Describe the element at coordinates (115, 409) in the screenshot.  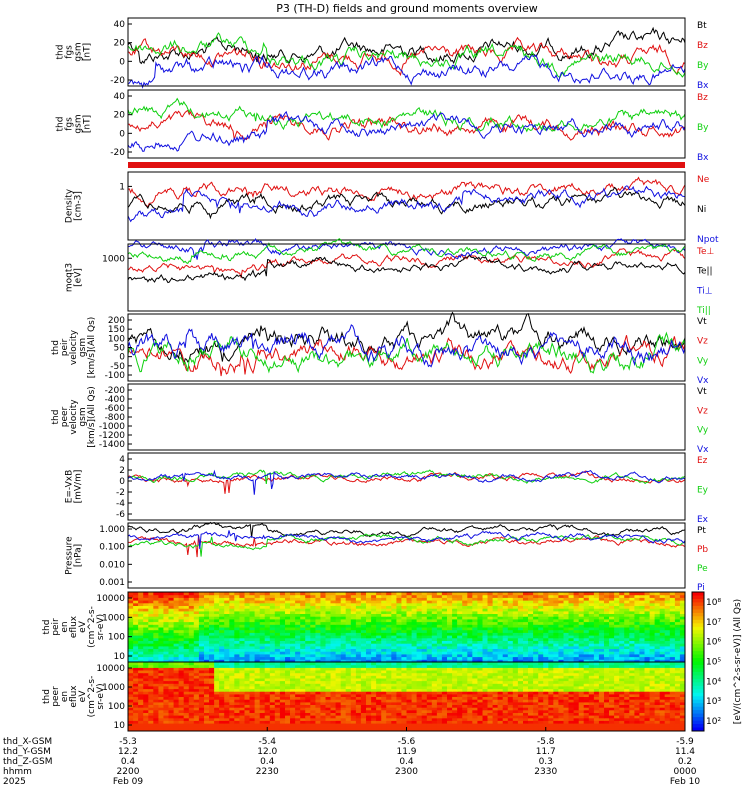
I see `y-tick-label: -600` at that location.